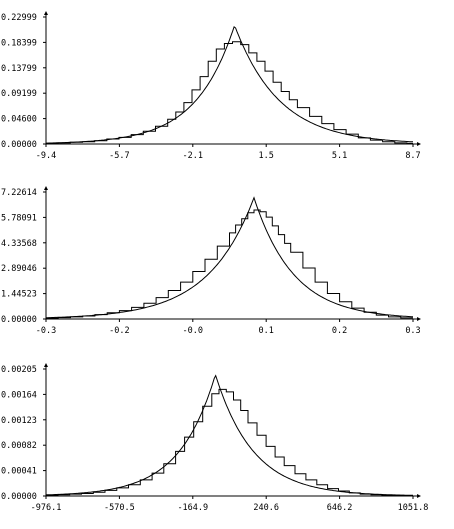 Image resolution: width=454 pixels, height=529 pixels. I want to click on panel2-x-tick-label: -0.2, so click(119, 331).